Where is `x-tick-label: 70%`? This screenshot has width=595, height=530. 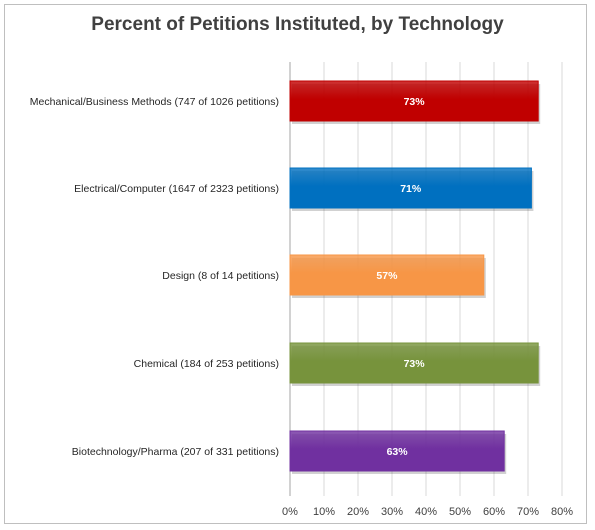
x-tick-label: 70% is located at coordinates (528, 512).